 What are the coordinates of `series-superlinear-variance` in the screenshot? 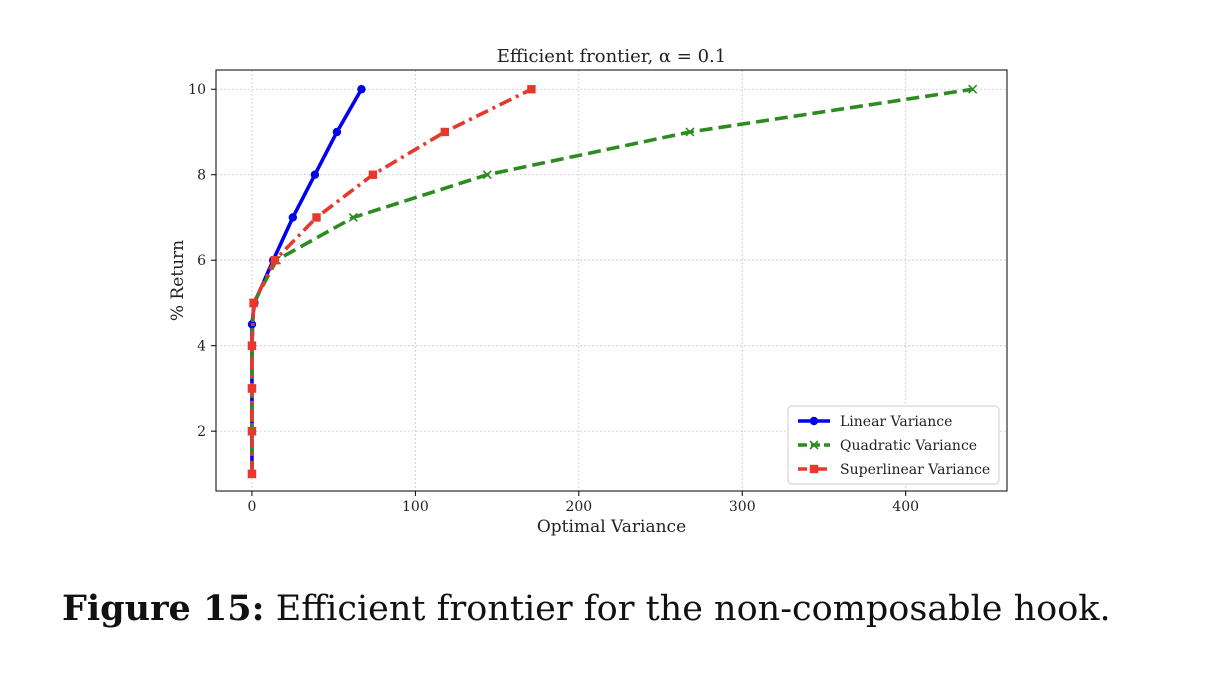 It's located at (391, 282).